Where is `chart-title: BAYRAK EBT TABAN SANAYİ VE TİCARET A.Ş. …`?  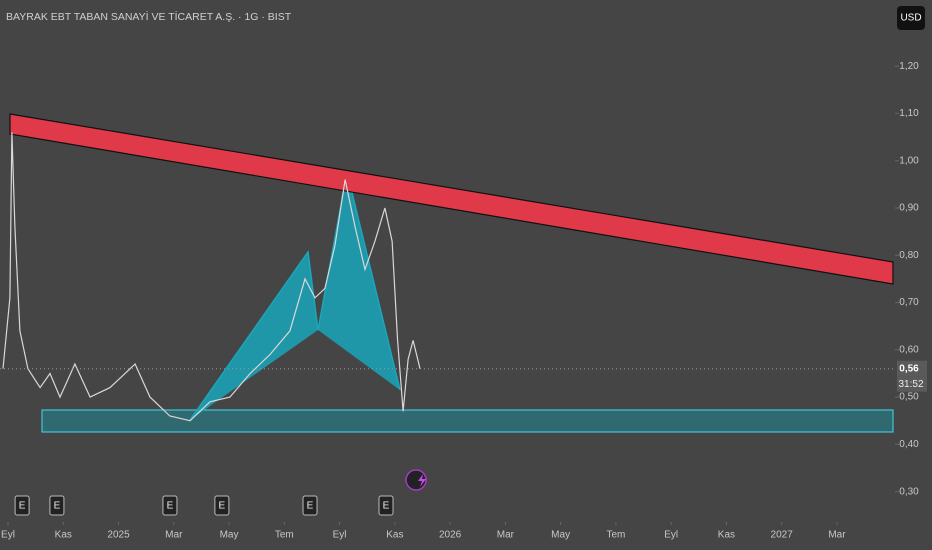
chart-title: BAYRAK EBT TABAN SANAYİ VE TİCARET A.Ş. … is located at coordinates (149, 16).